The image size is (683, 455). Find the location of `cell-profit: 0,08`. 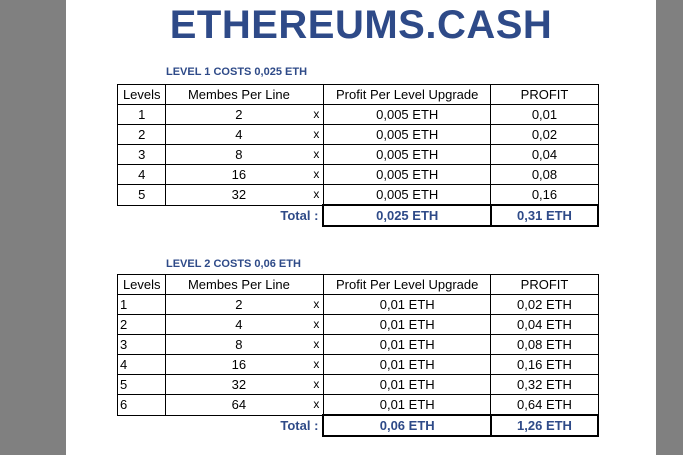

cell-profit: 0,08 is located at coordinates (544, 174).